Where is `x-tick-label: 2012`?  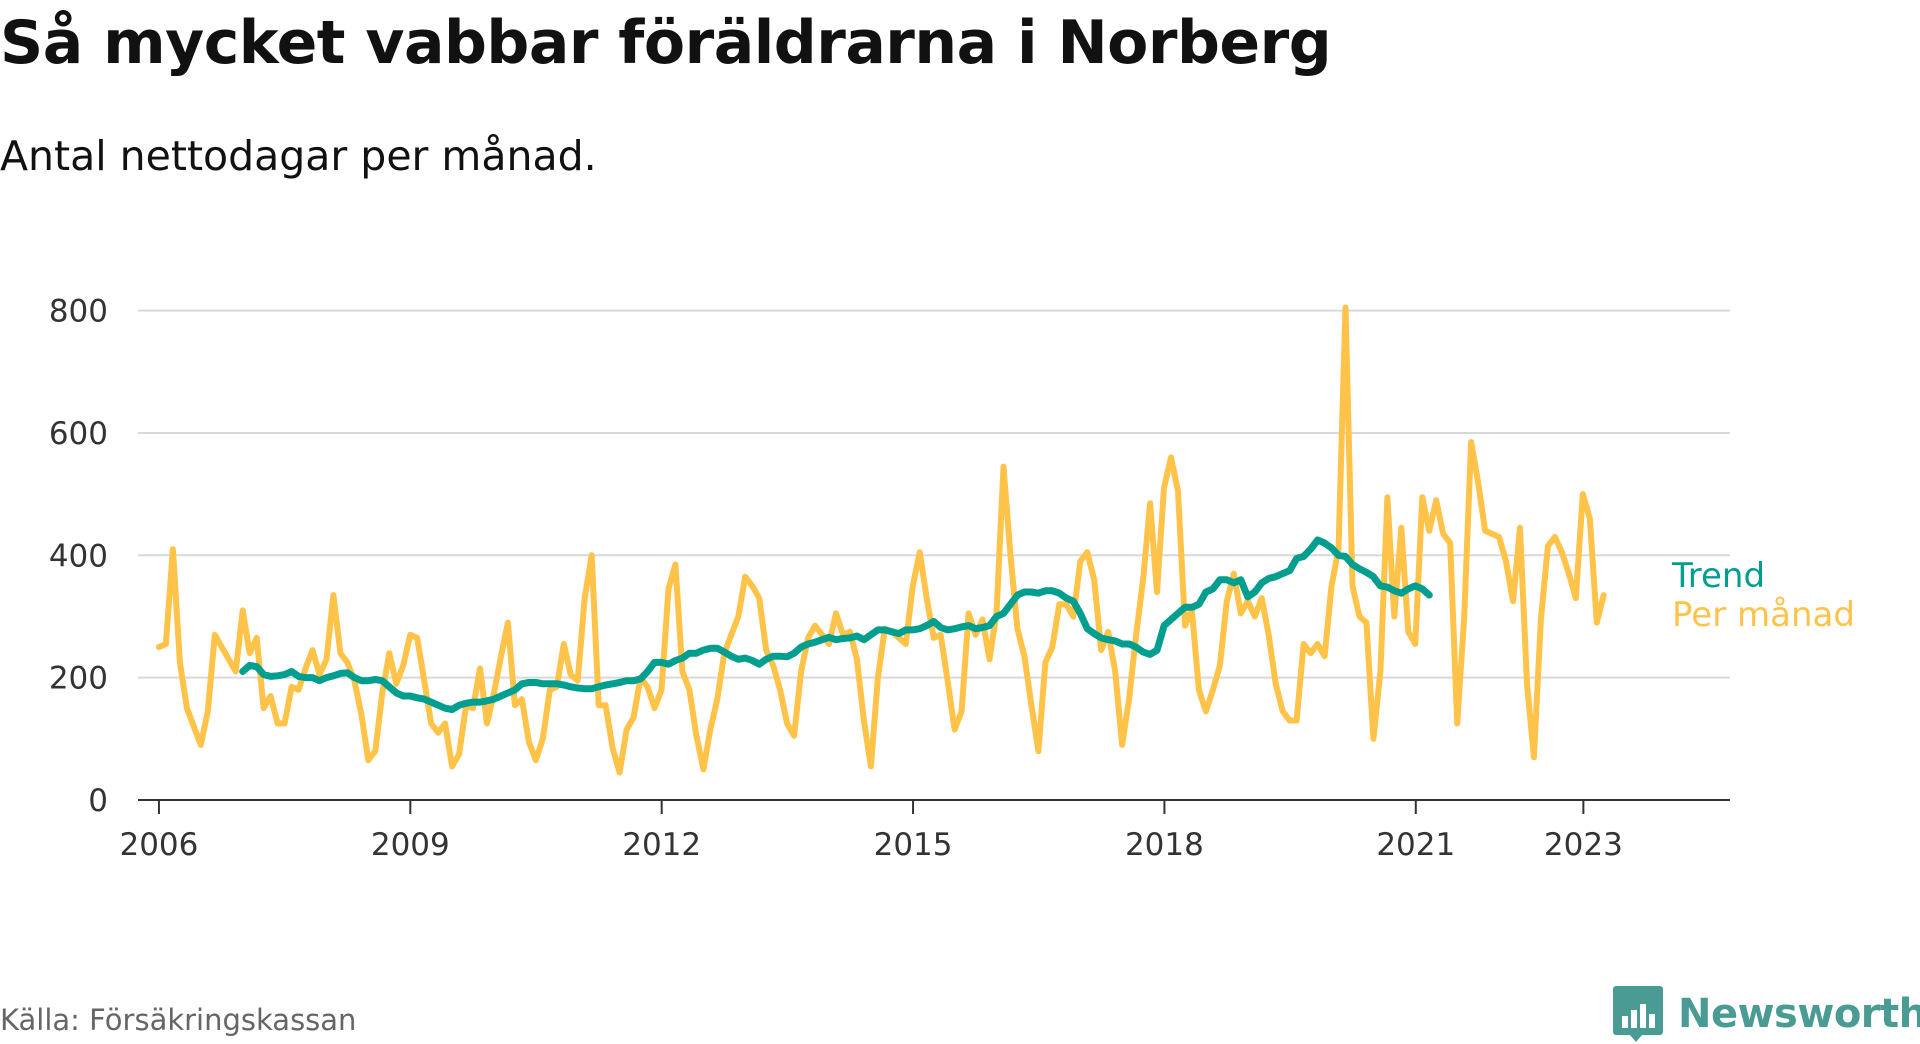
x-tick-label: 2012 is located at coordinates (661, 845).